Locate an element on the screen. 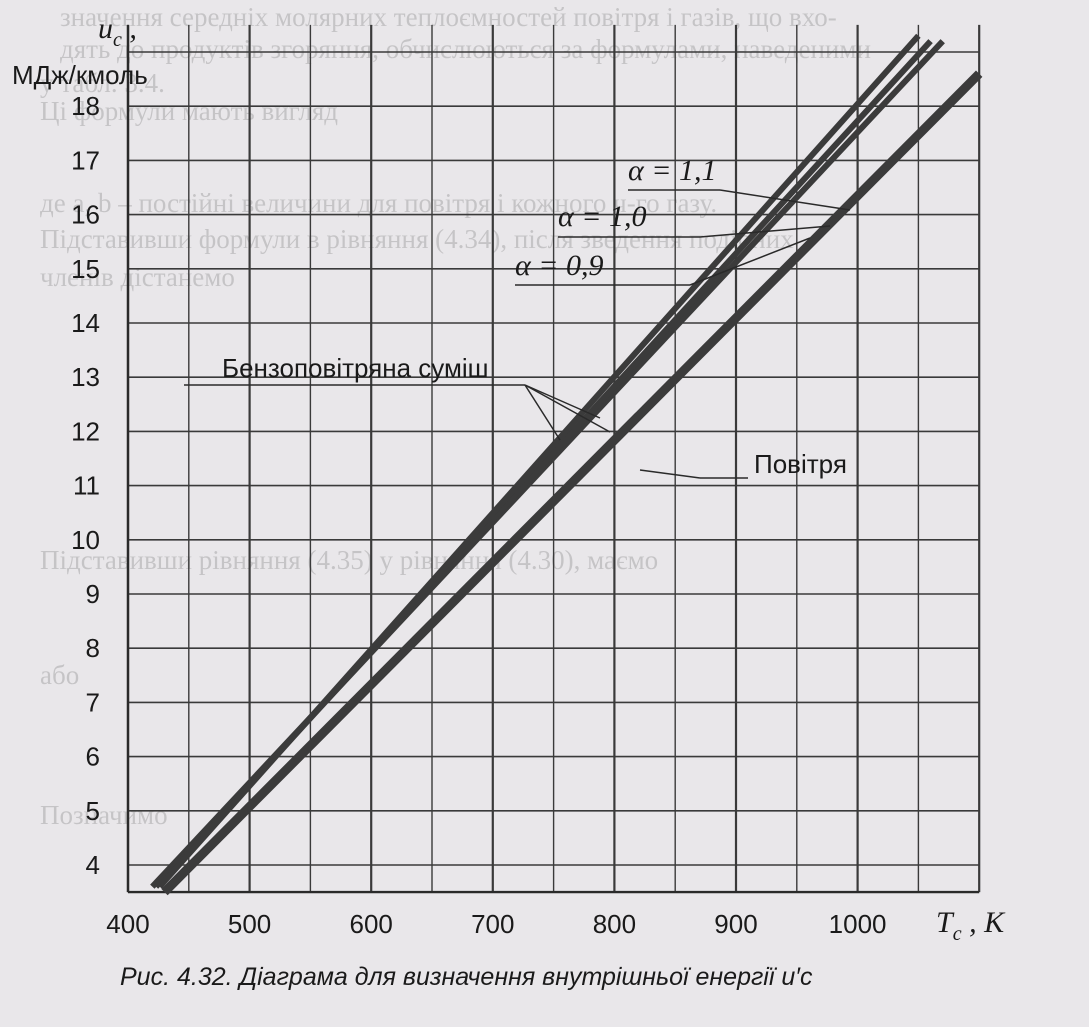 Image resolution: width=1089 pixels, height=1027 pixels. y-tick-label: 9 is located at coordinates (93, 594).